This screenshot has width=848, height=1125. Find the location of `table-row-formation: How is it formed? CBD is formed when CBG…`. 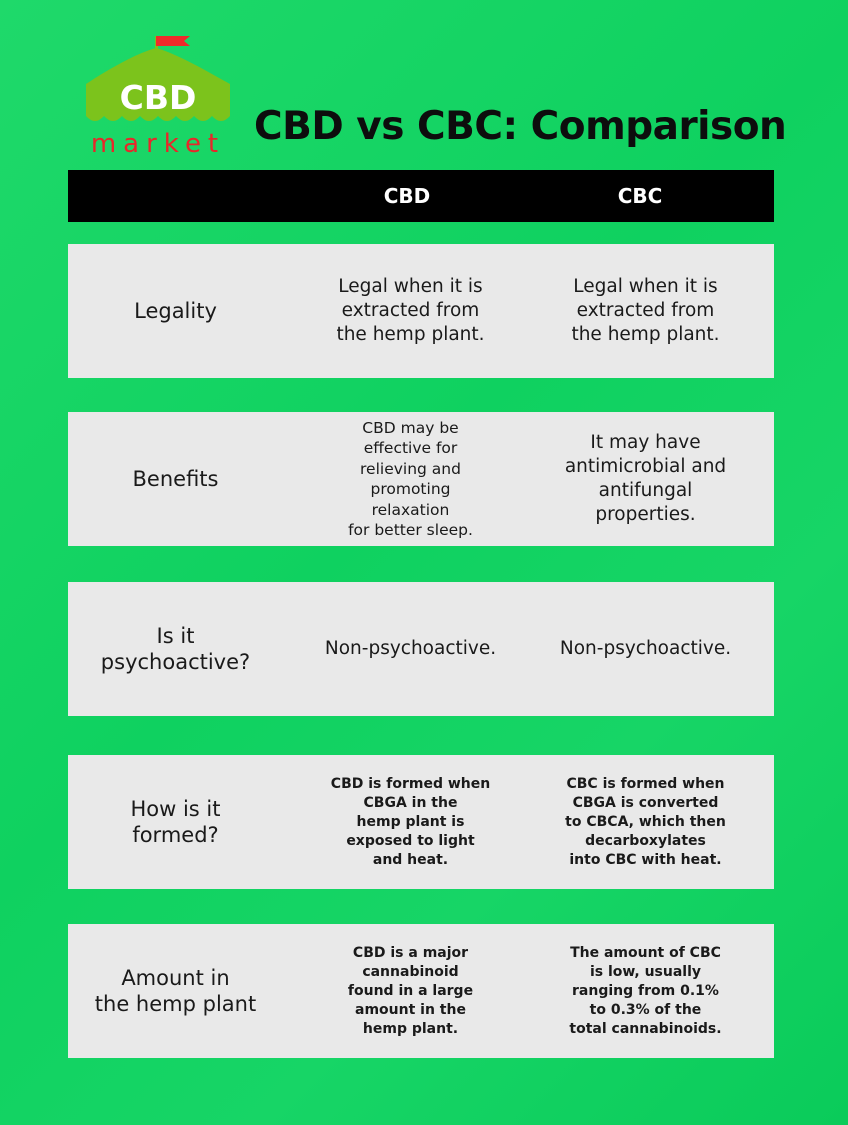

table-row-formation: How is it formed? CBD is formed when CBG… is located at coordinates (421, 822).